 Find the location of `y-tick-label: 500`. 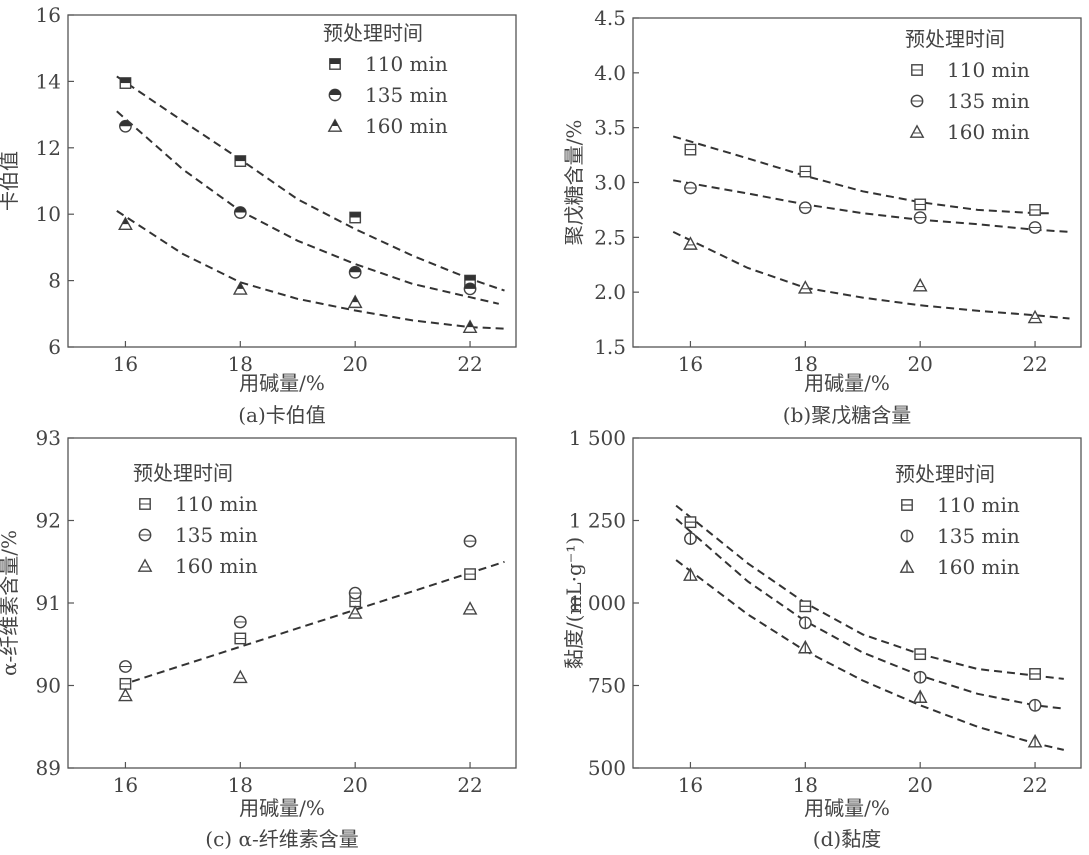

y-tick-label: 500 is located at coordinates (607, 768).